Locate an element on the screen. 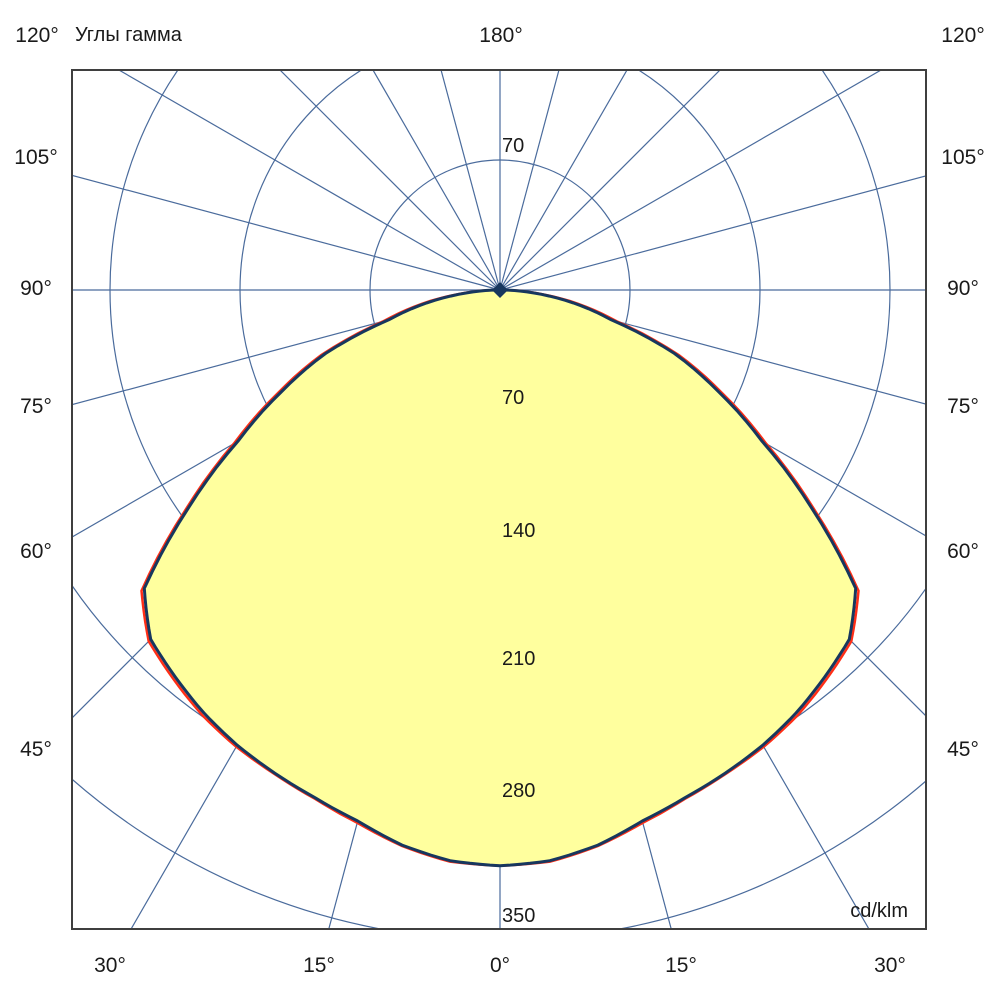 This screenshot has width=1000, height=1000. gamma-label-top-left-120: 120° is located at coordinates (36, 35).